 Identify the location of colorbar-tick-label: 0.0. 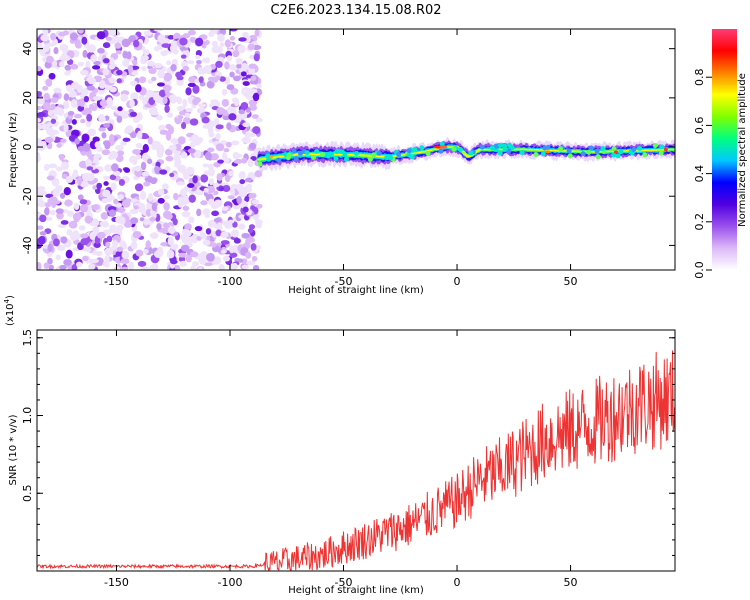
(699, 270).